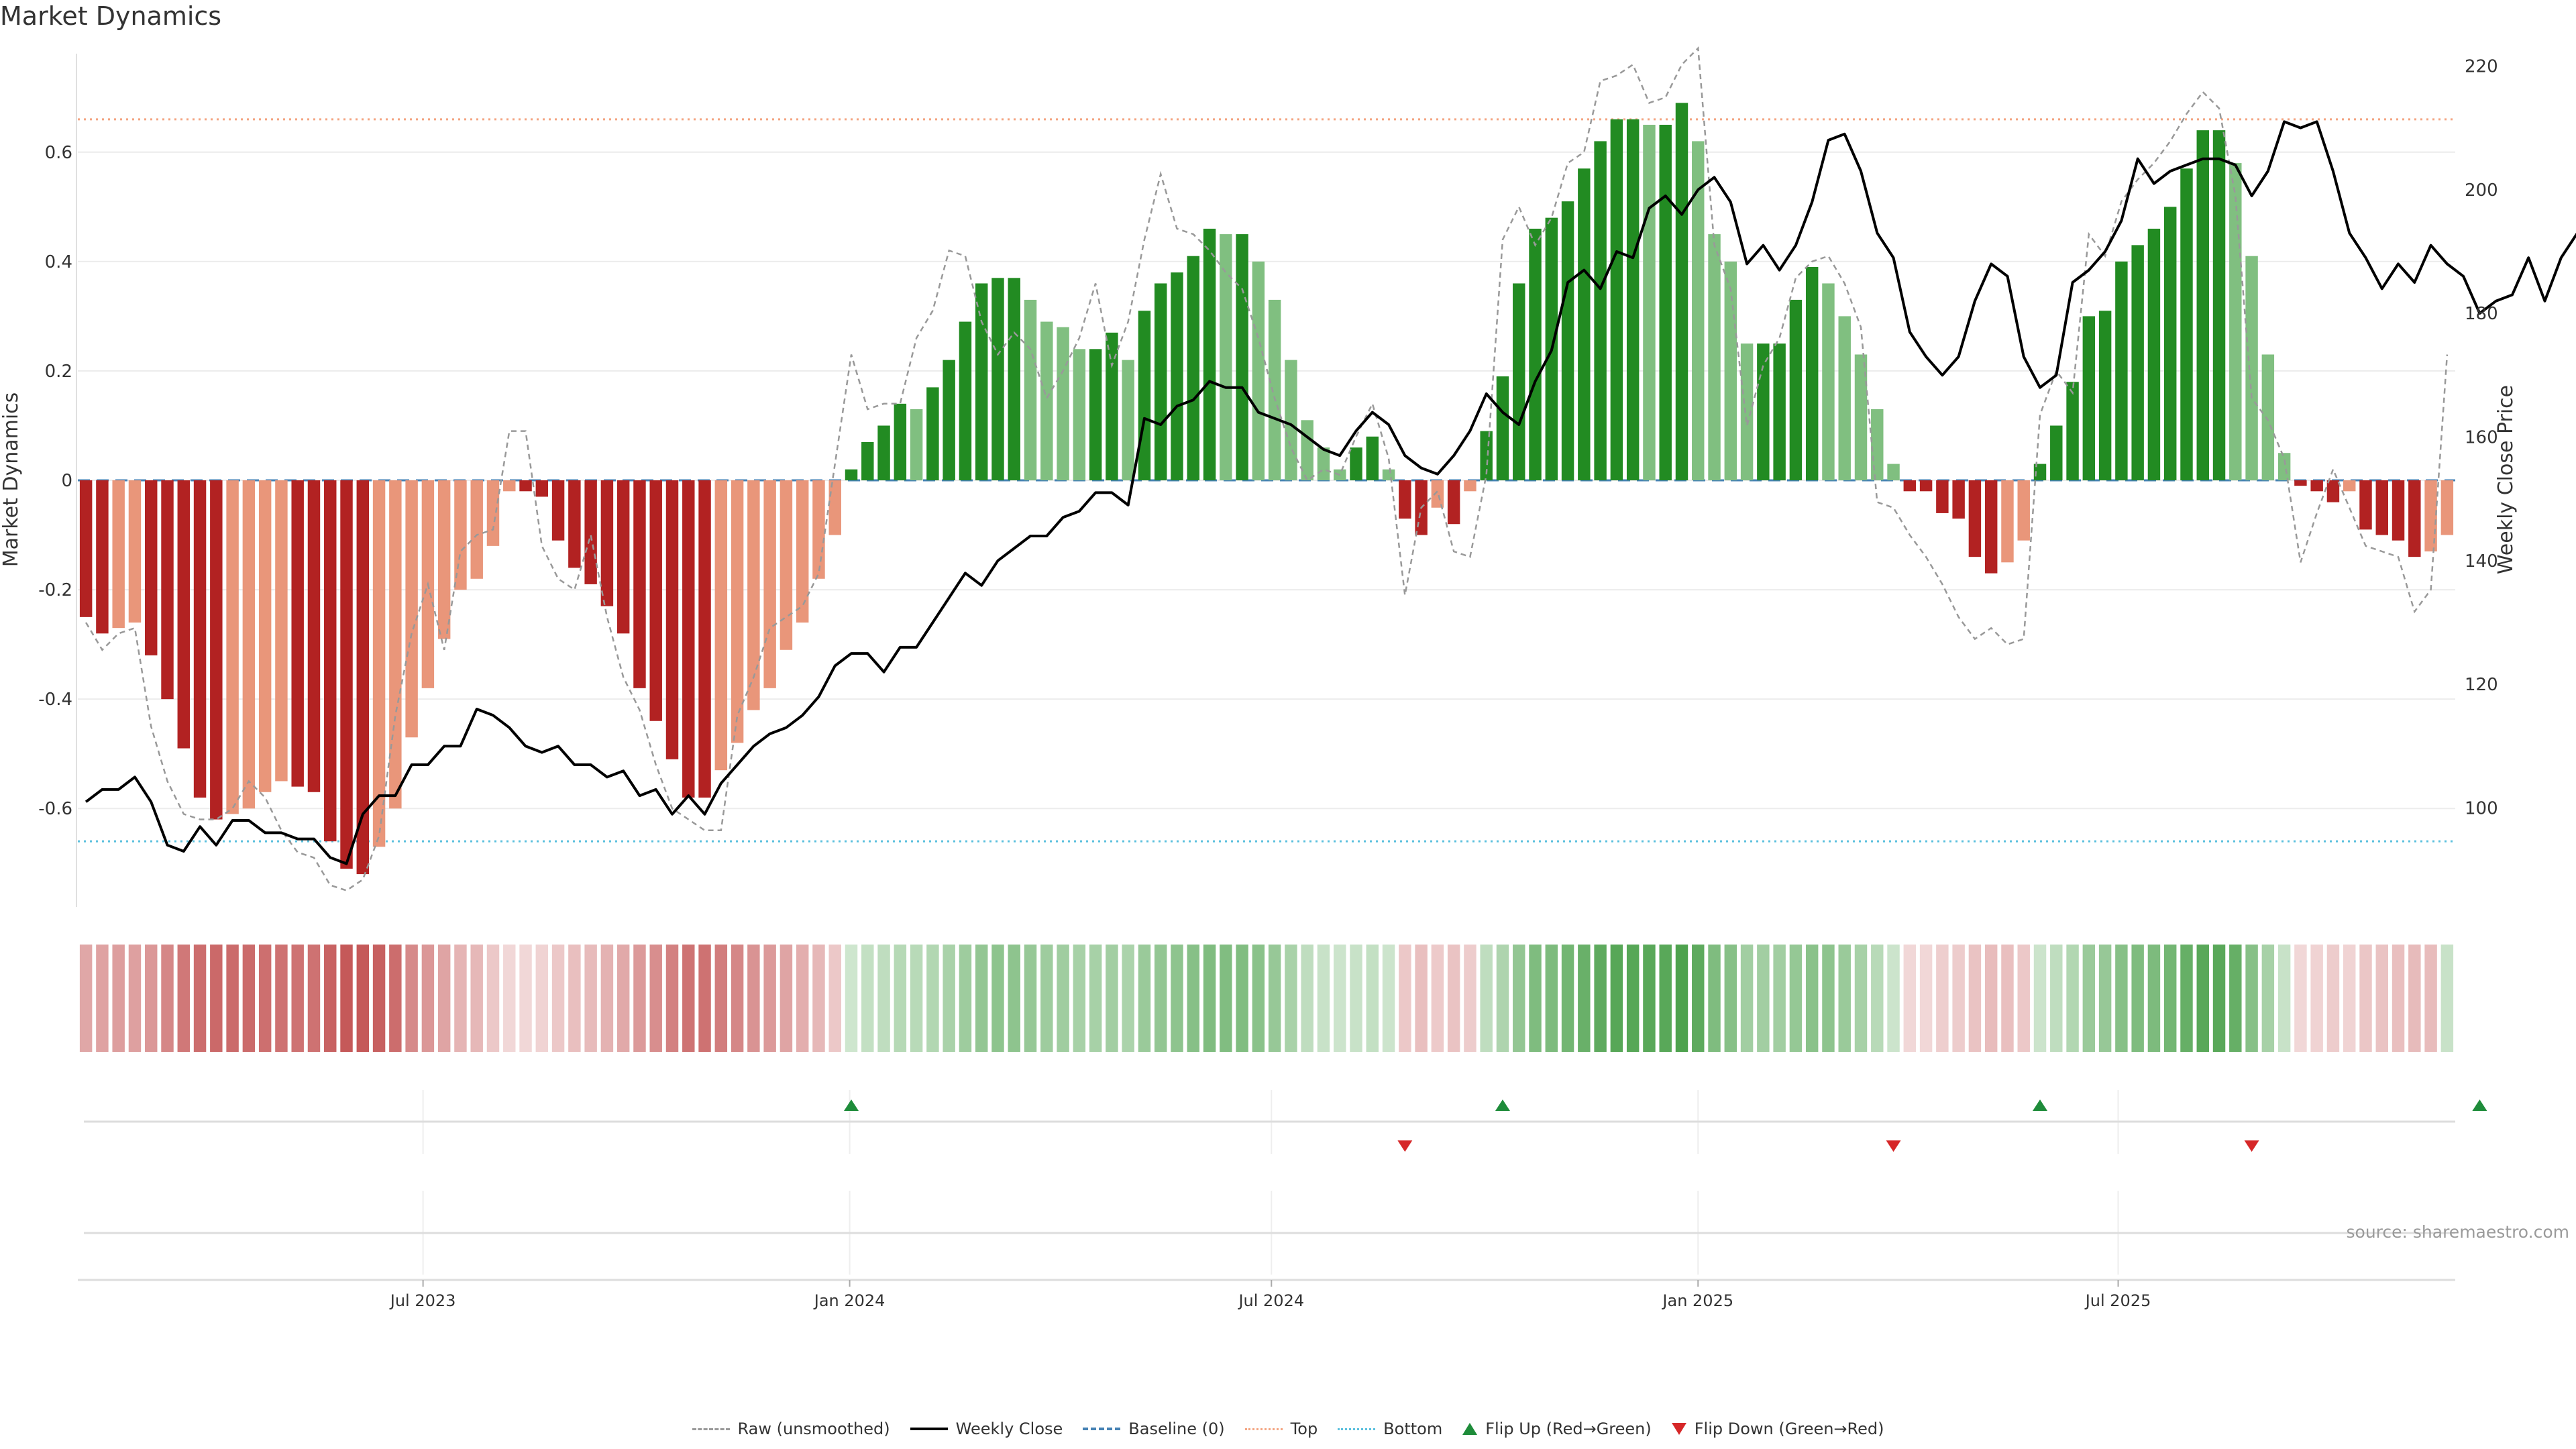  I want to click on y2-tick-label: 200, so click(2481, 190).